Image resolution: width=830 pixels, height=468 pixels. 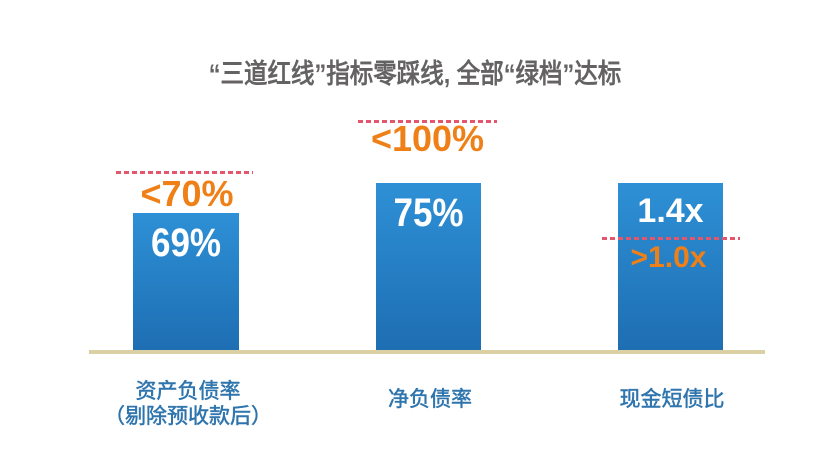 I want to click on category-label-1-line1: 资产负债率, so click(x=188, y=392).